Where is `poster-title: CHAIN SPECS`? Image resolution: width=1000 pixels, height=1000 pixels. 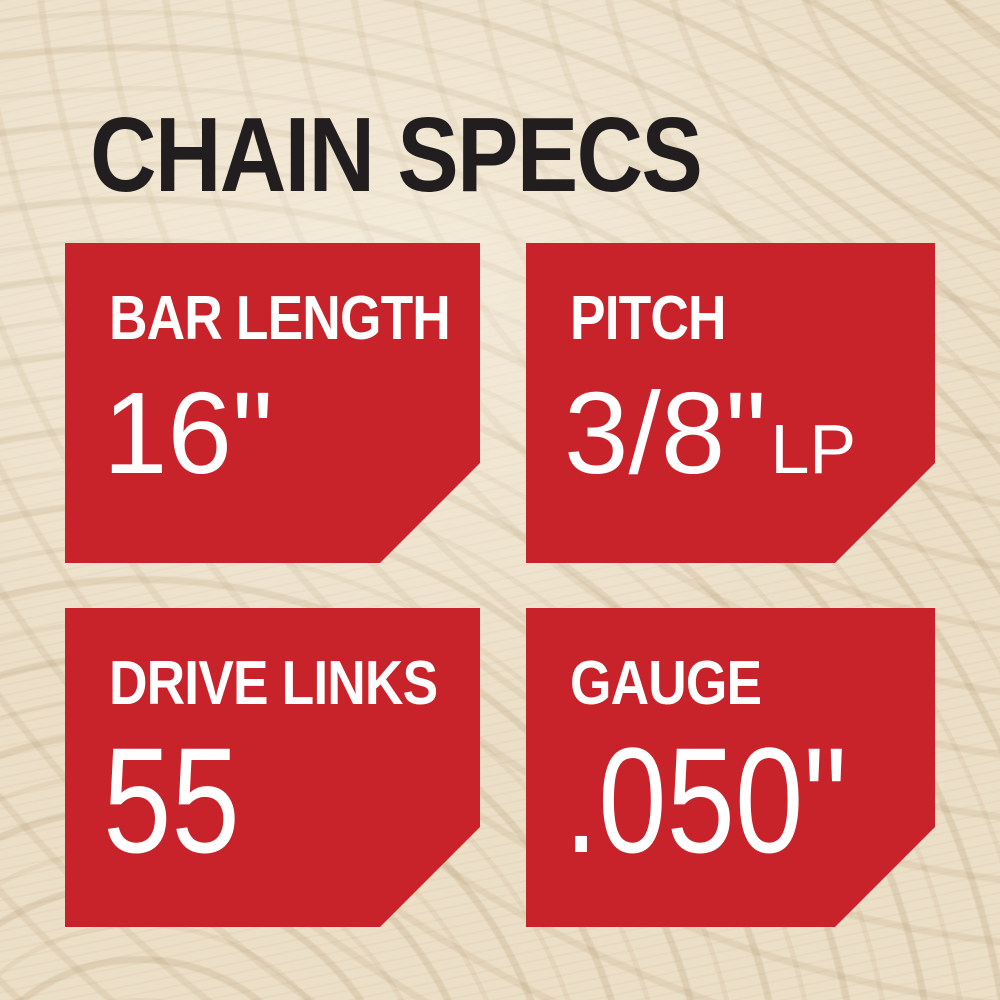
poster-title: CHAIN SPECS is located at coordinates (396, 155).